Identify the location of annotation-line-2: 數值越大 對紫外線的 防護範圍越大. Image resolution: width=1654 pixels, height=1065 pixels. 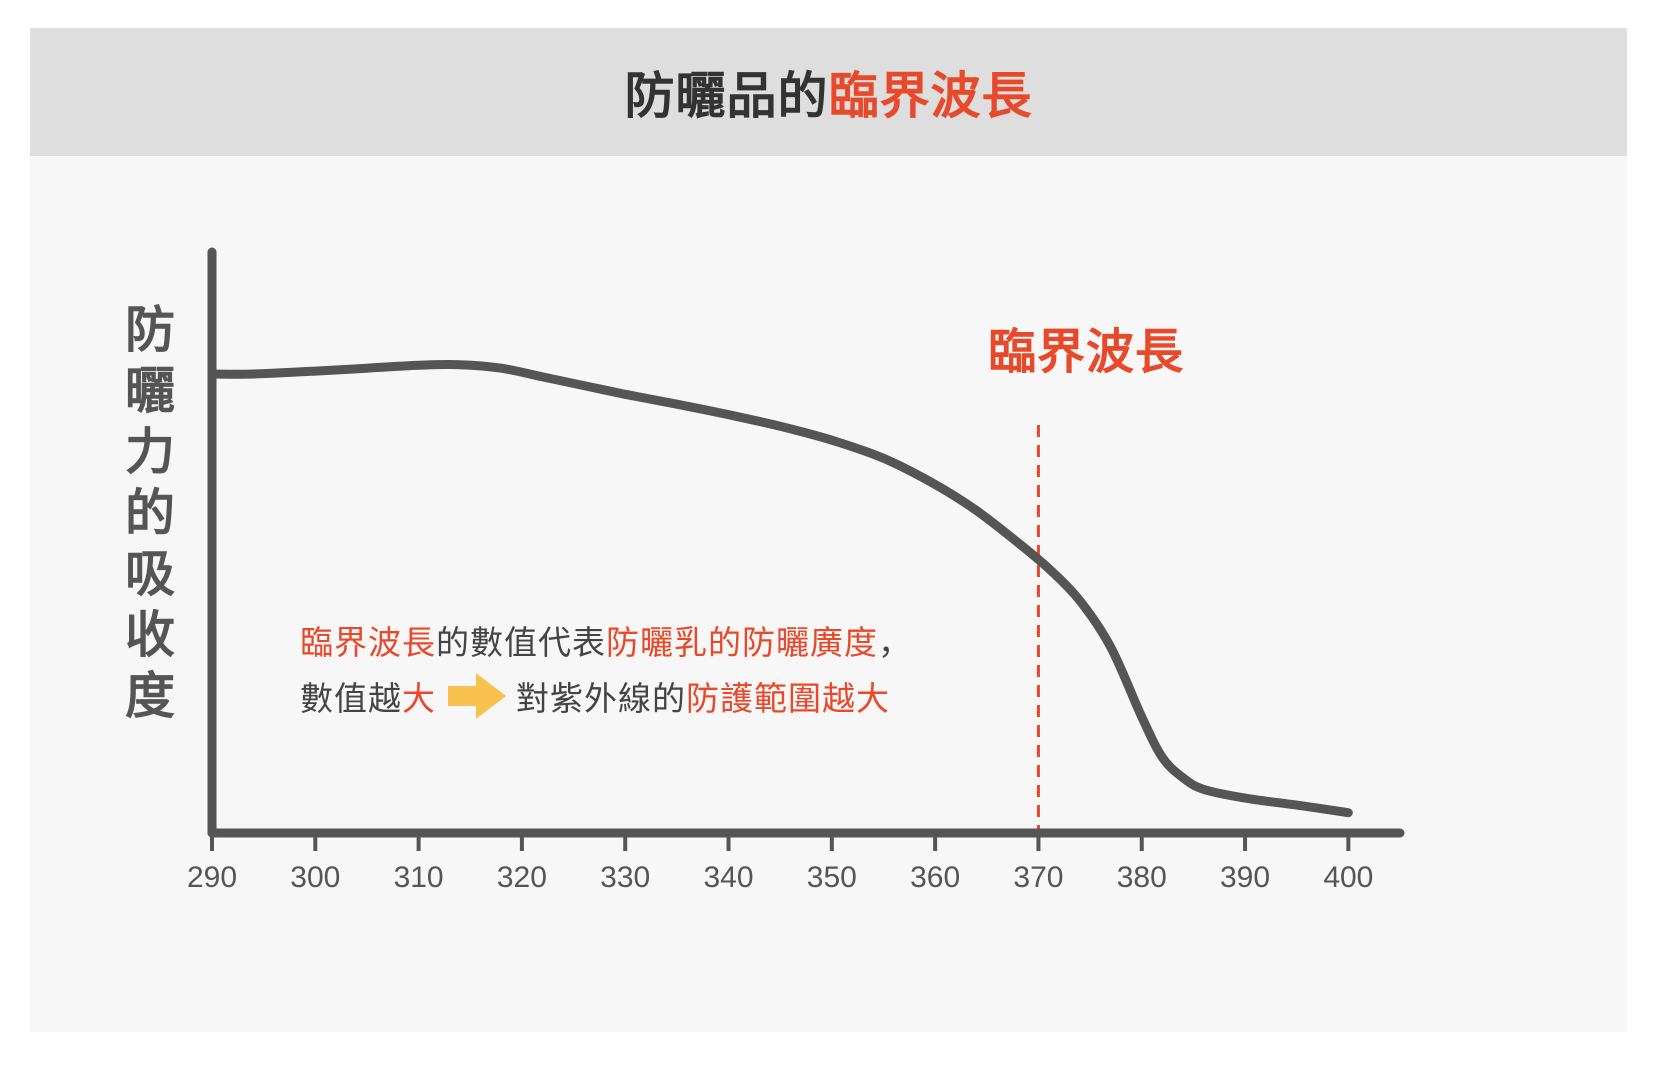
(595, 696).